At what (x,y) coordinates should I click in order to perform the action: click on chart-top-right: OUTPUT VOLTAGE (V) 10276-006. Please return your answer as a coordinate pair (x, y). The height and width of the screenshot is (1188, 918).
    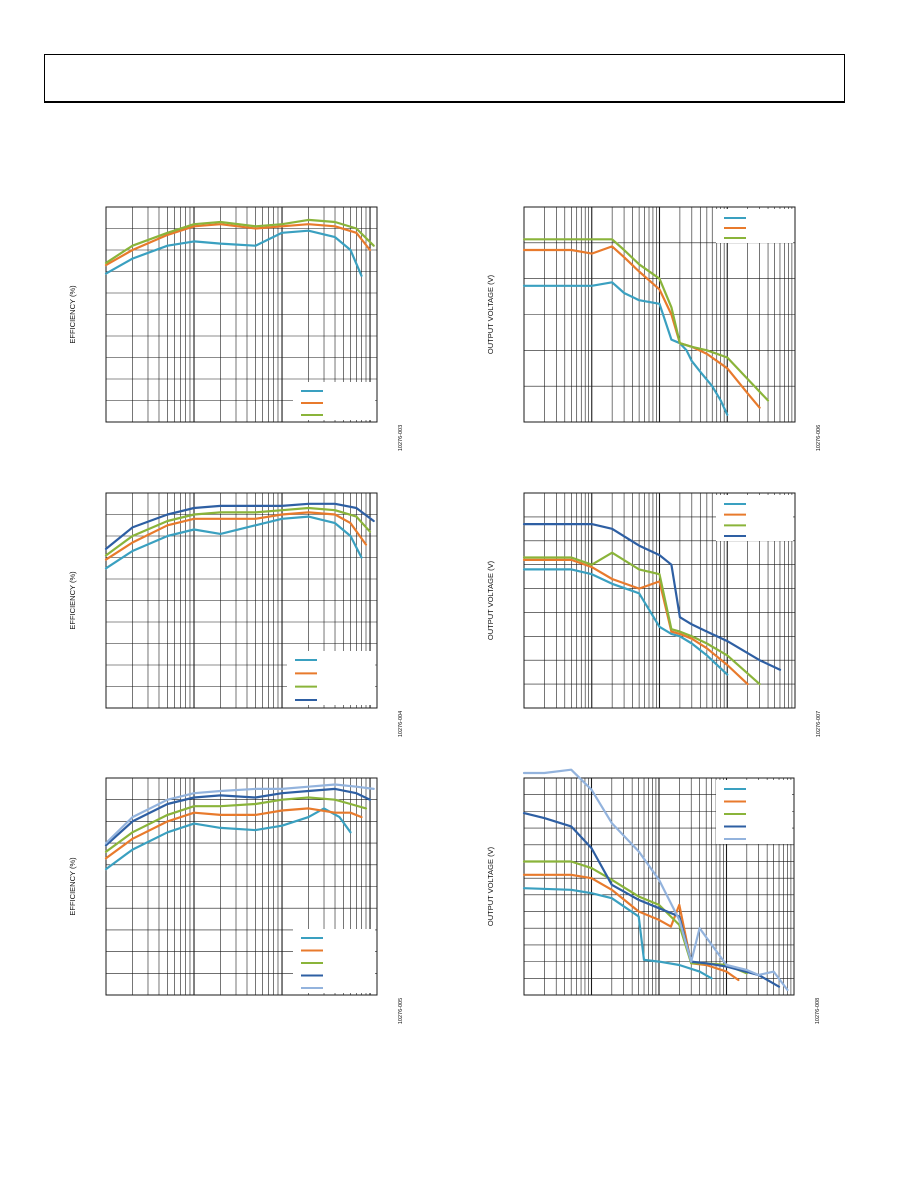
    Looking at the image, I should click on (654, 328).